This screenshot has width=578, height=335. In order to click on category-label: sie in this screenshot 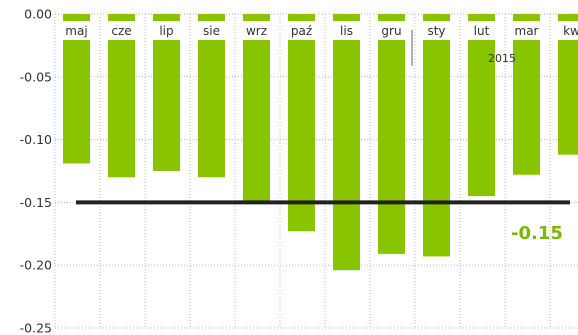, I will do `click(211, 31)`.